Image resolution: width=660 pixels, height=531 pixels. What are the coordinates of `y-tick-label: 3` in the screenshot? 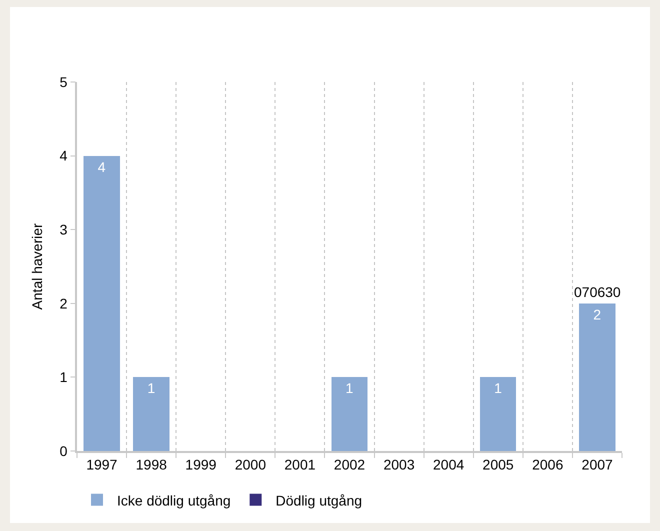 It's located at (64, 230).